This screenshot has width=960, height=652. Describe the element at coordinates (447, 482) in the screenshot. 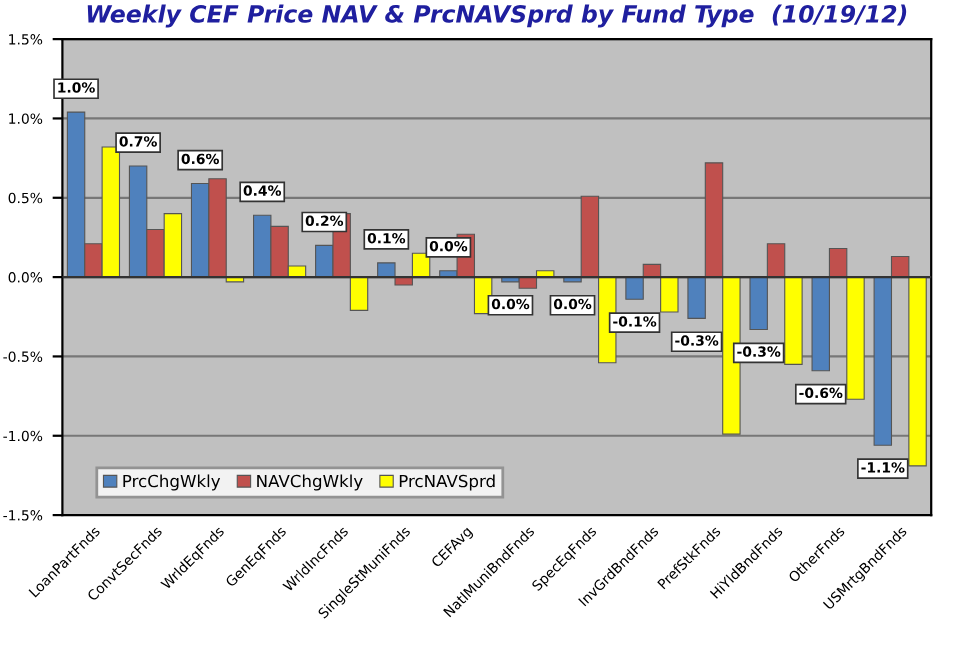

I see `legend-label: PrcNAVSprd` at that location.